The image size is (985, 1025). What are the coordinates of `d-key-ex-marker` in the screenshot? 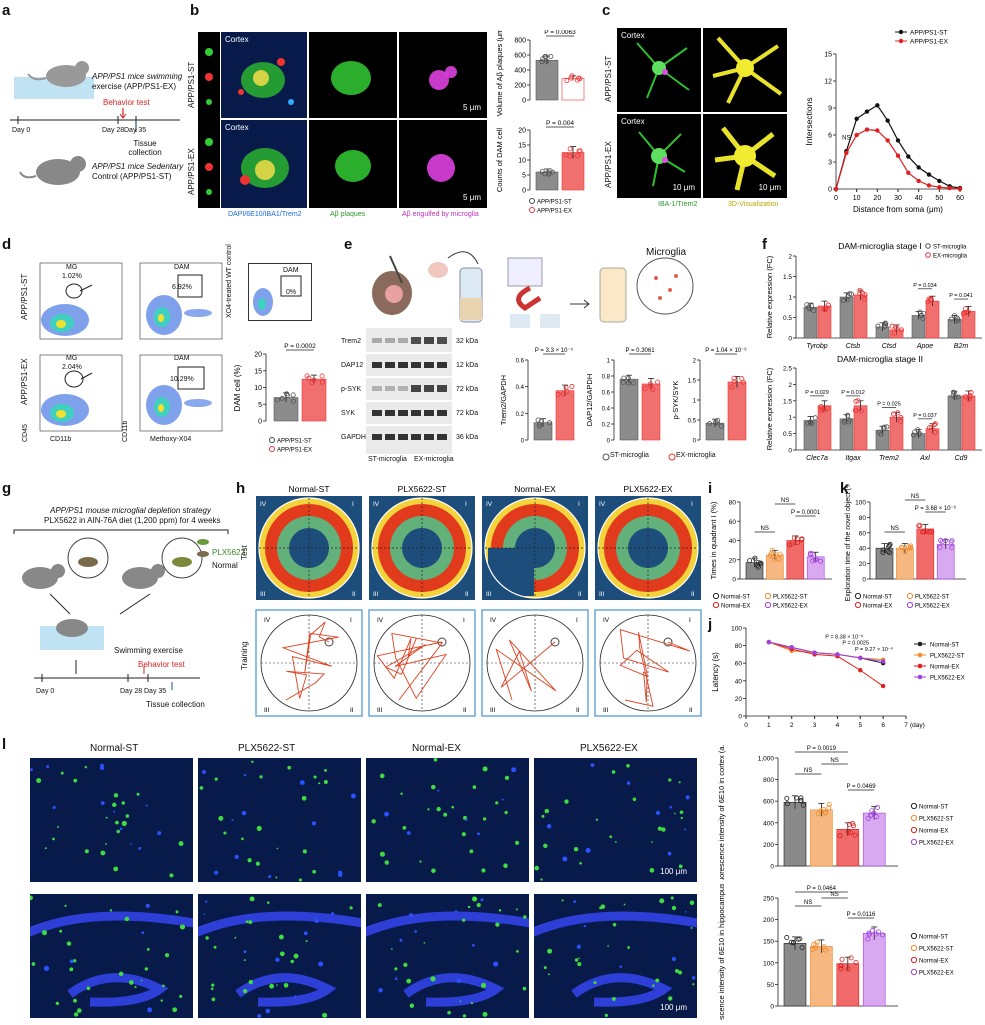 It's located at (272, 449).